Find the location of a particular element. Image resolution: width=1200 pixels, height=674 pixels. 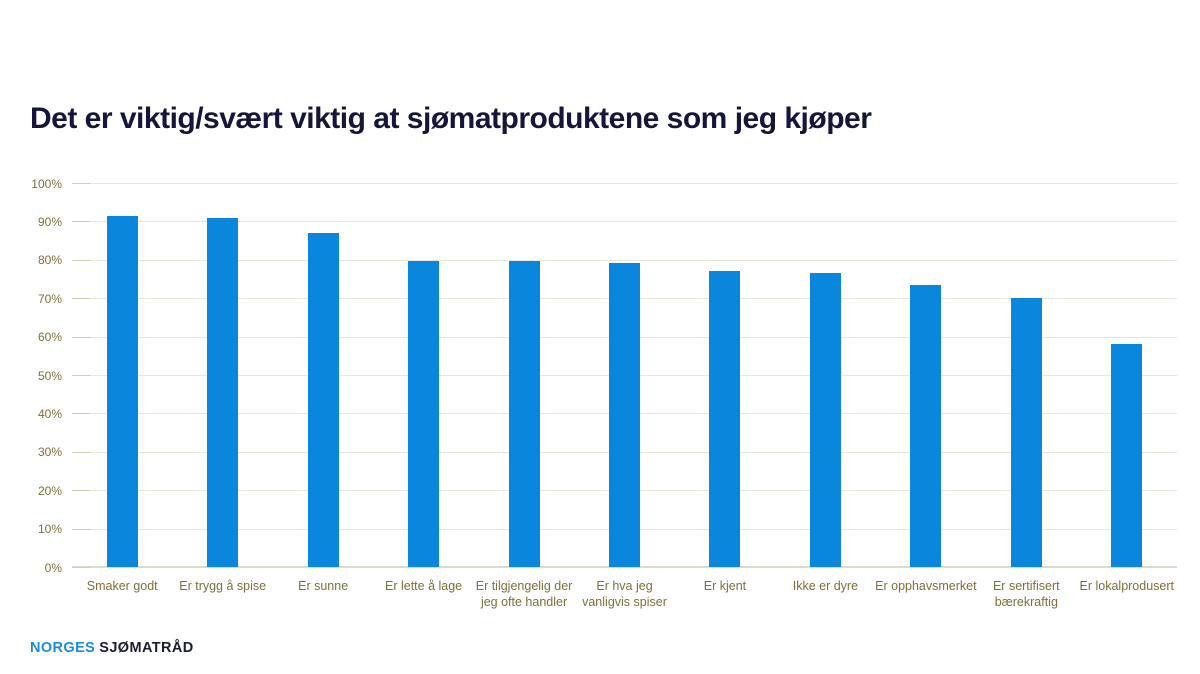

x-axis-label: Er hva jeg vanligvis spiser is located at coordinates (624, 594).